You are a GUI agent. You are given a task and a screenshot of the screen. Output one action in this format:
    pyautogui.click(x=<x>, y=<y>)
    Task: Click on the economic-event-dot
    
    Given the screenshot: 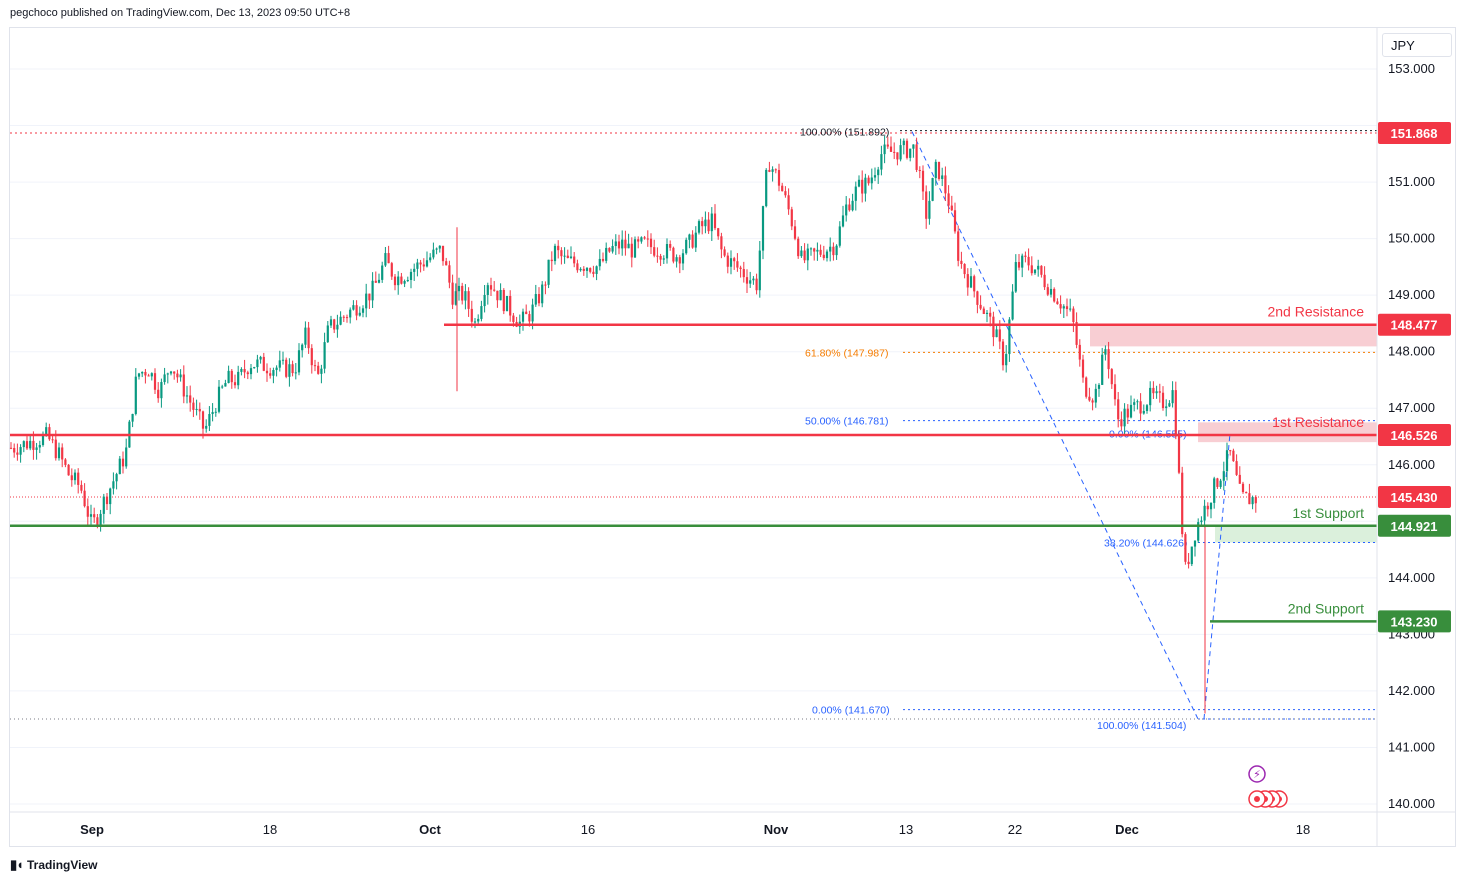 What is the action you would take?
    pyautogui.click(x=1257, y=799)
    